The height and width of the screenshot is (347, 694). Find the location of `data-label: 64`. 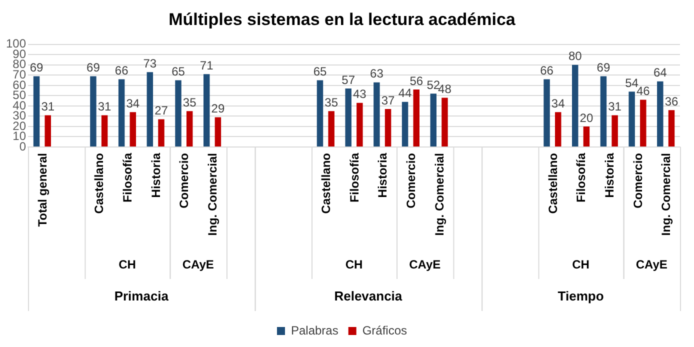

data-label: 64 is located at coordinates (660, 73).